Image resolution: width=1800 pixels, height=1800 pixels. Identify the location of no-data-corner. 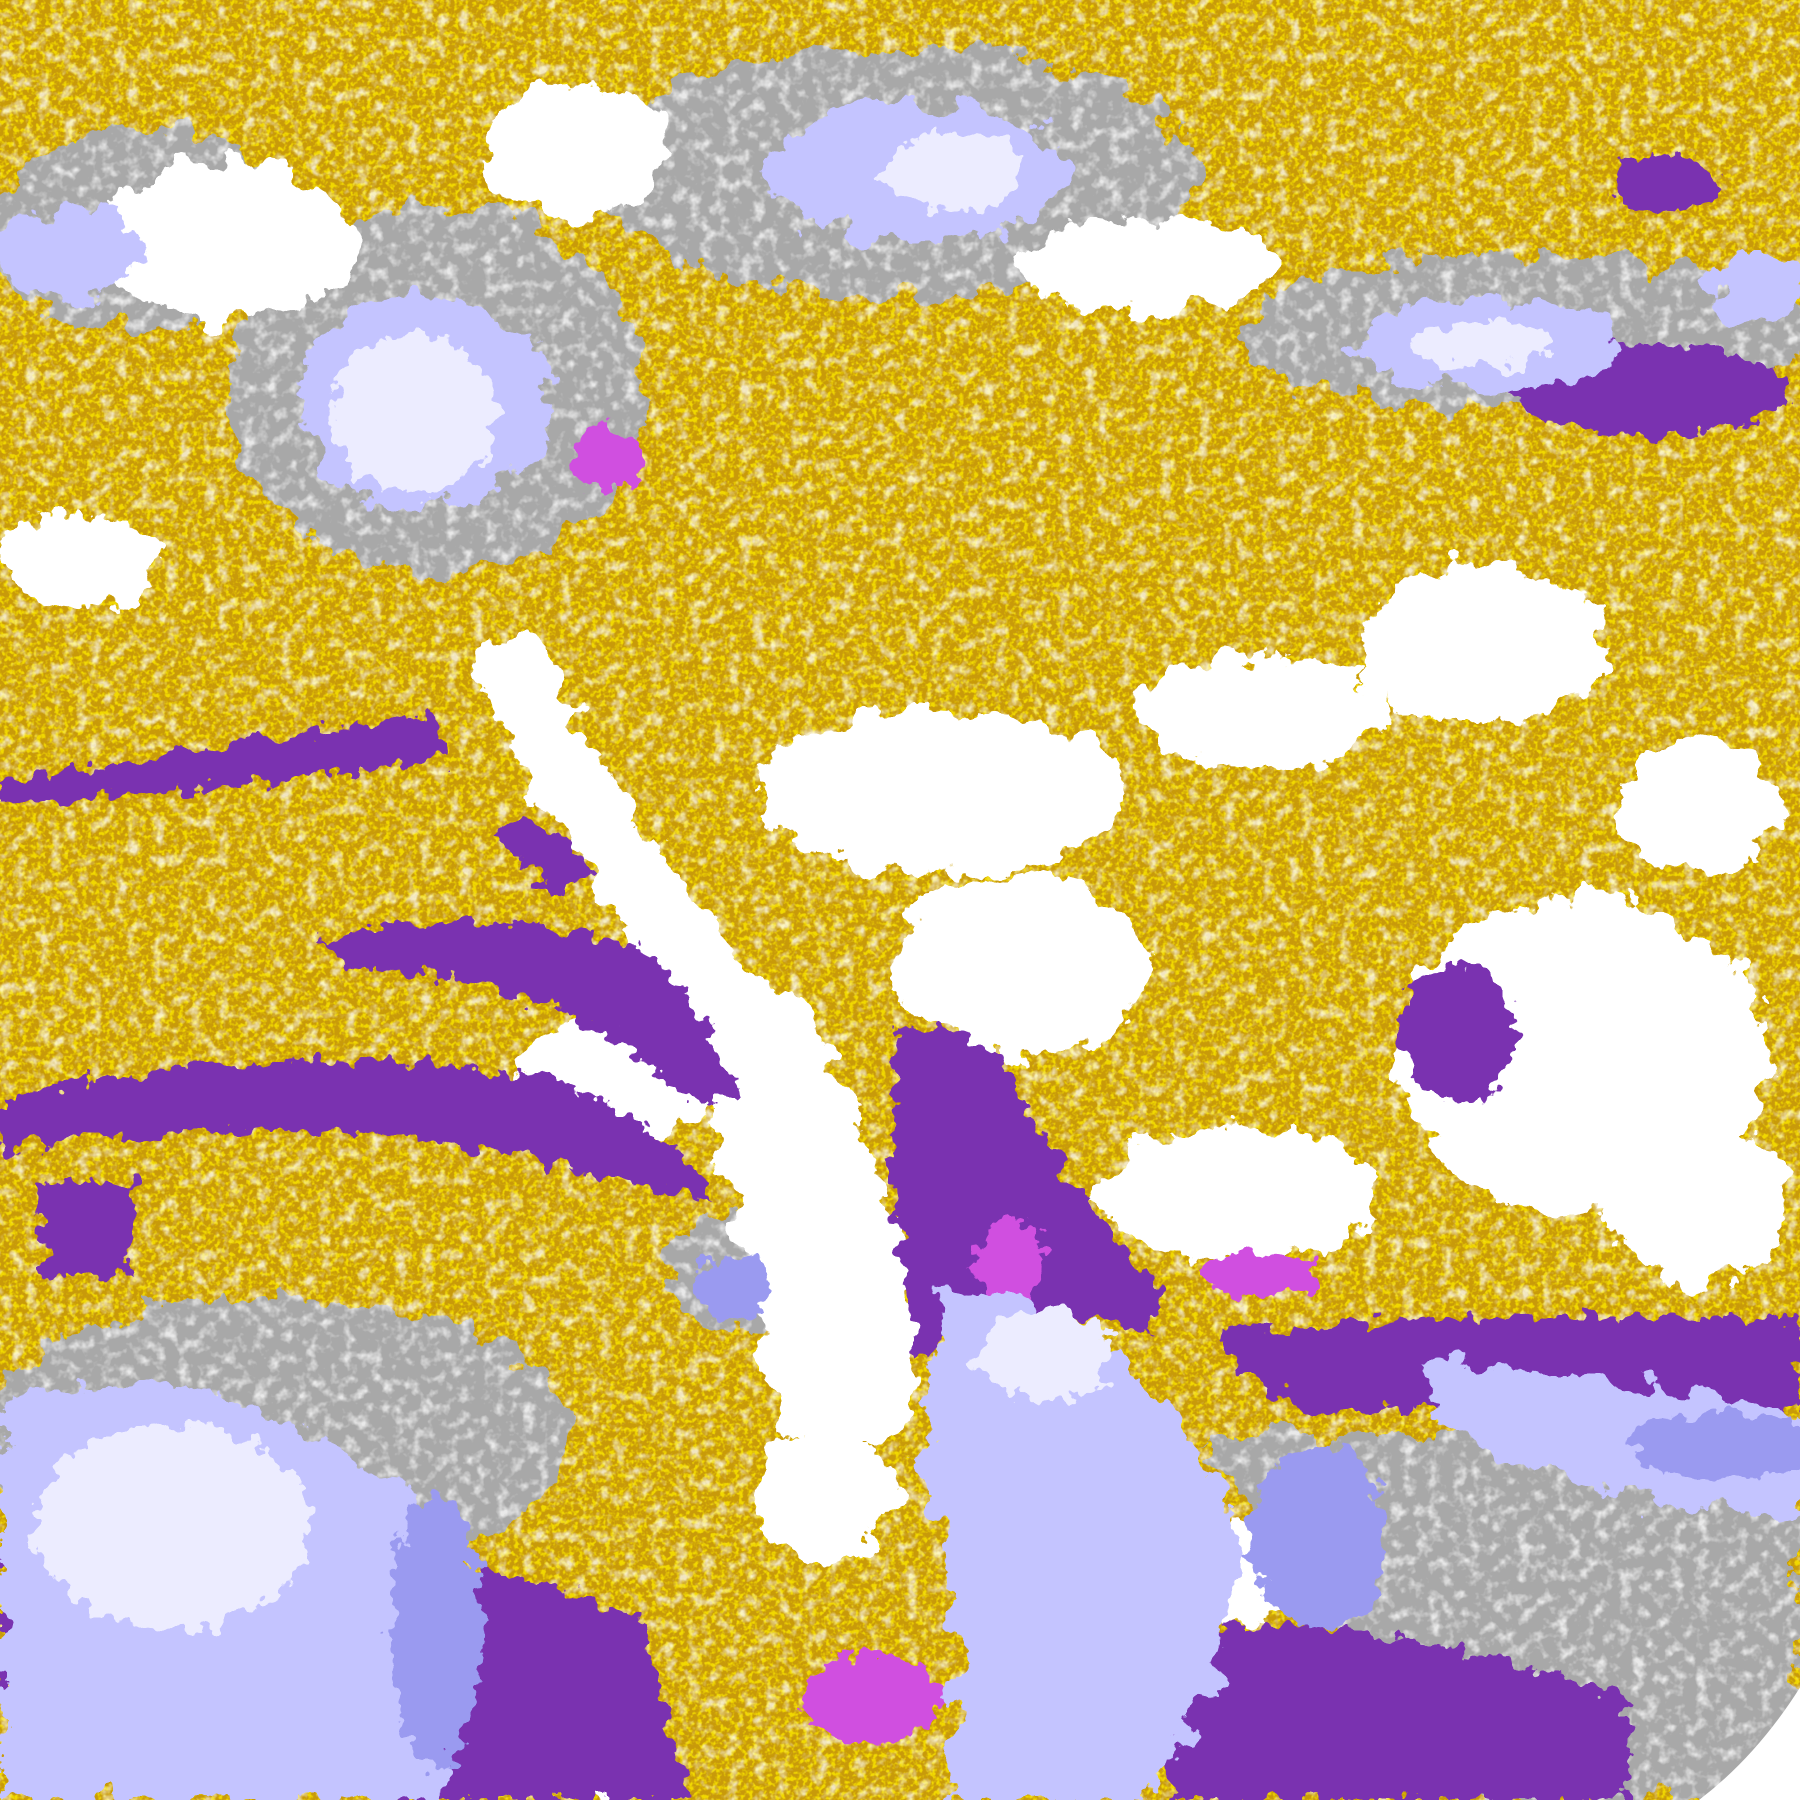
(1749, 1743).